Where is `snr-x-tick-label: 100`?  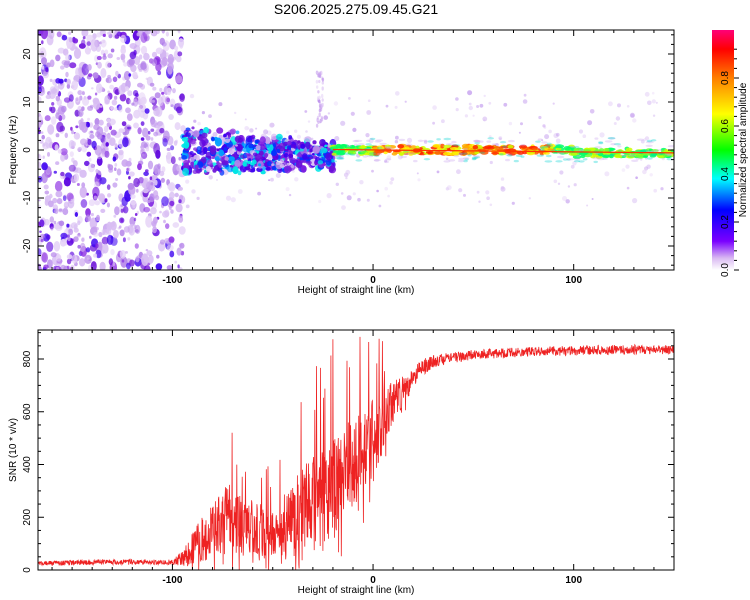
snr-x-tick-label: 100 is located at coordinates (573, 580).